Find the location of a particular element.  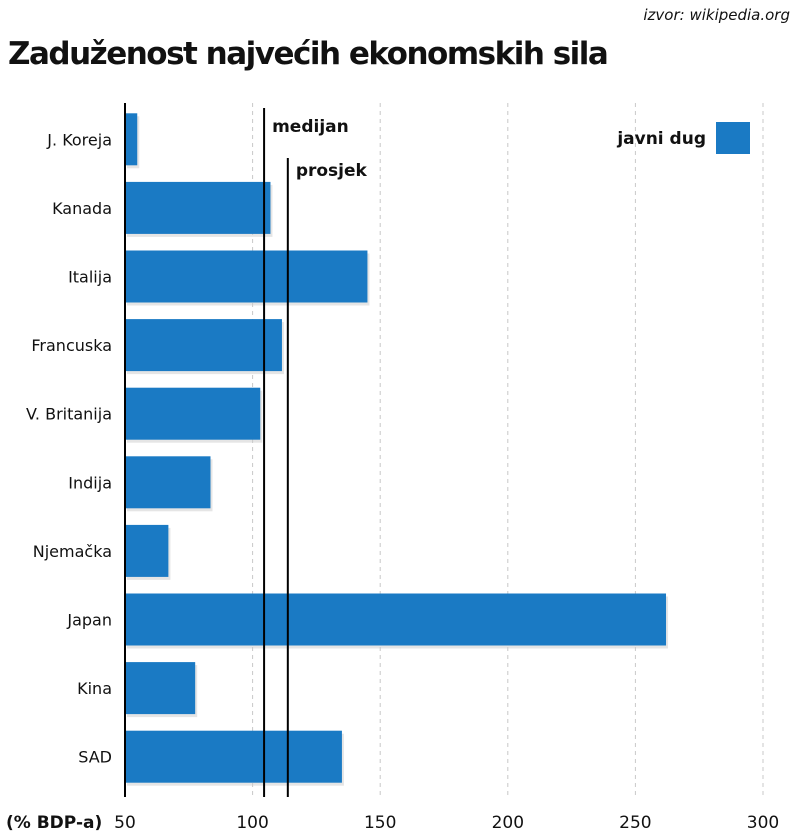

category-label: Indija is located at coordinates (90, 482).